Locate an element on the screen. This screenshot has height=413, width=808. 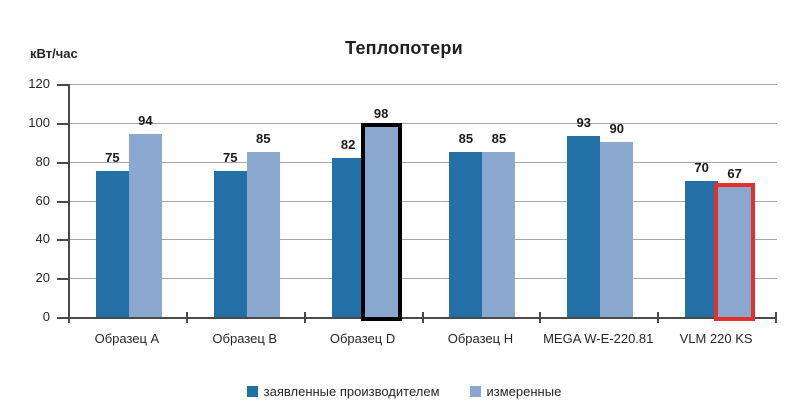
chart-title: Теплопотери is located at coordinates (404, 48).